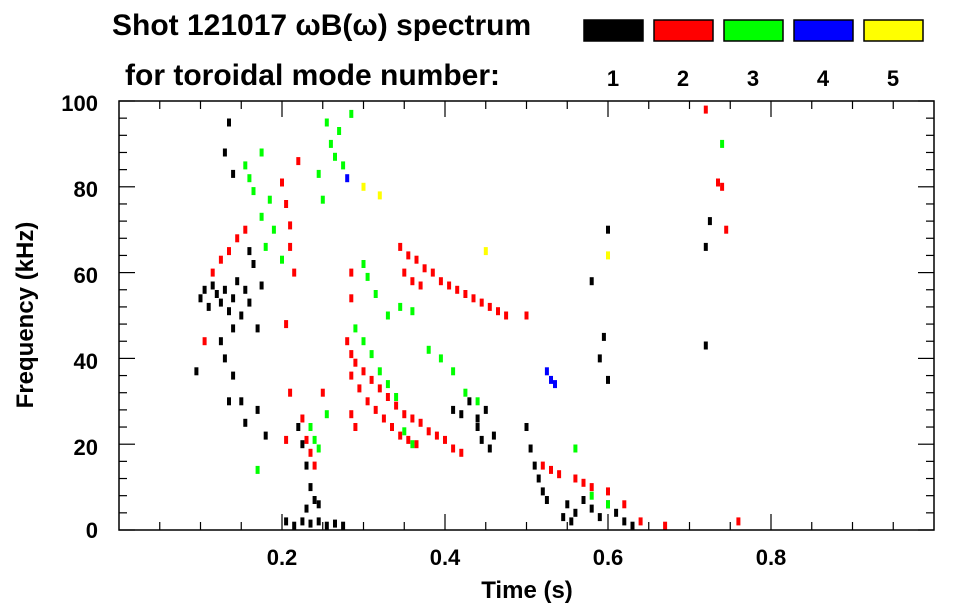 This screenshot has width=963, height=615. I want to click on x-tick-label-0-2: 0.2, so click(282, 557).